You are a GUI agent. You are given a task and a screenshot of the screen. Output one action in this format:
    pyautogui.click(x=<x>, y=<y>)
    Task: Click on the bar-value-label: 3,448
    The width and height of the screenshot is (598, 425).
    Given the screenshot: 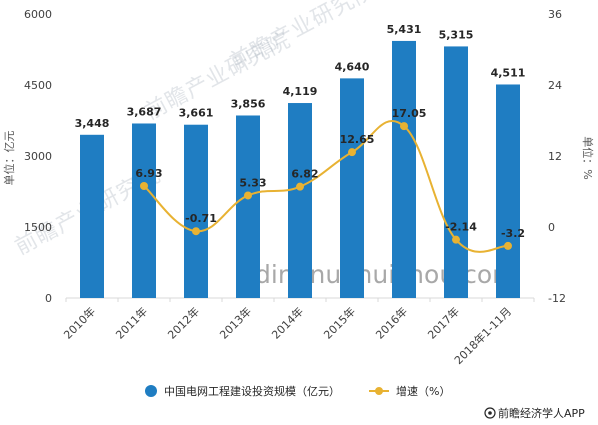 What is the action you would take?
    pyautogui.click(x=92, y=123)
    